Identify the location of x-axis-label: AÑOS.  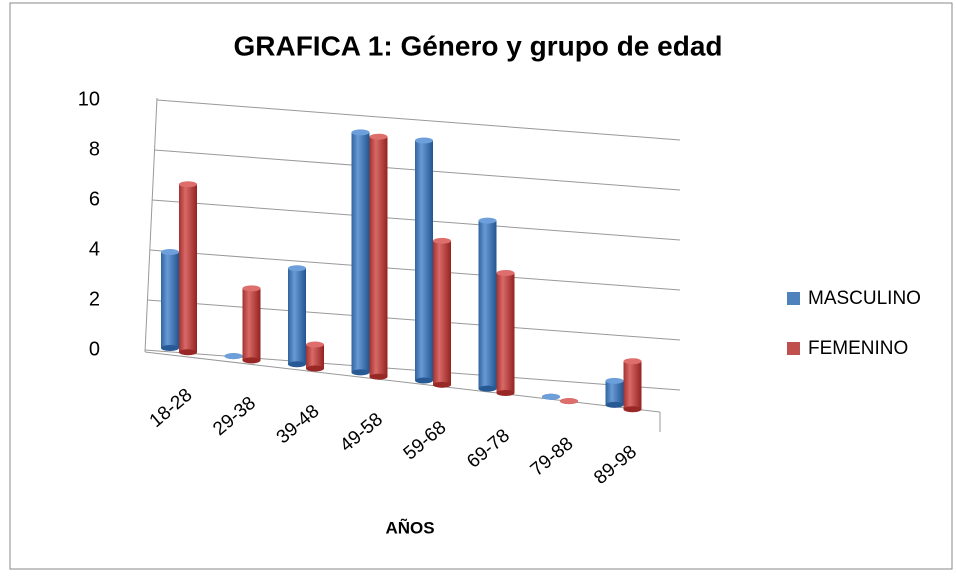
(409, 527).